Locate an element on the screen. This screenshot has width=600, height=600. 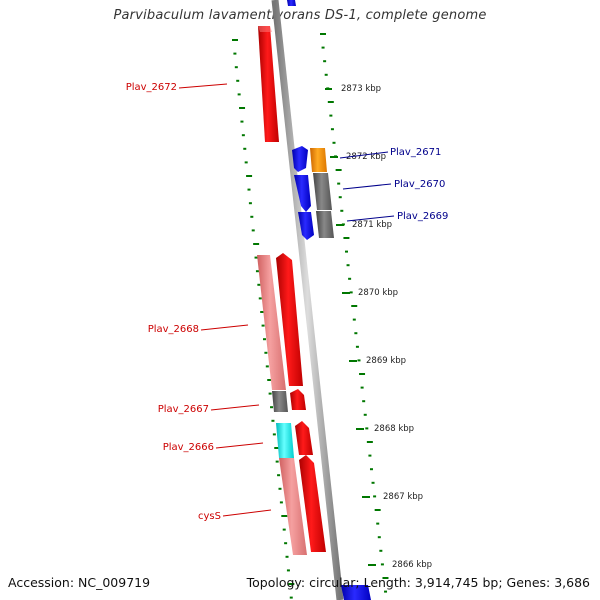
tick-label: 2869 kbp is located at coordinates (386, 361).